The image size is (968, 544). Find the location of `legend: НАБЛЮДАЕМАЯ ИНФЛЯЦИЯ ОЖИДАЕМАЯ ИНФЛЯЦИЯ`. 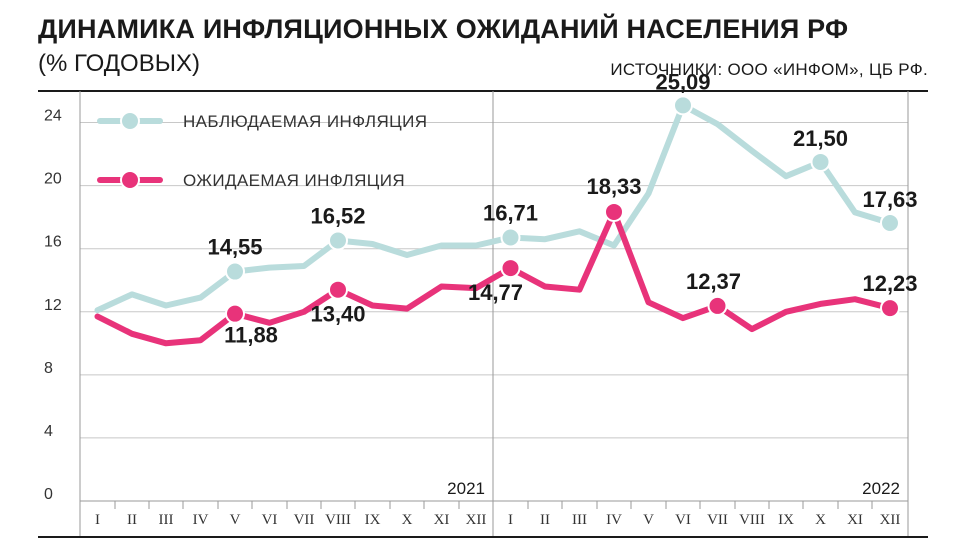

legend: НАБЛЮДАЕМАЯ ИНФЛЯЦИЯ ОЖИДАЕМАЯ ИНФЛЯЦИЯ is located at coordinates (262, 150).